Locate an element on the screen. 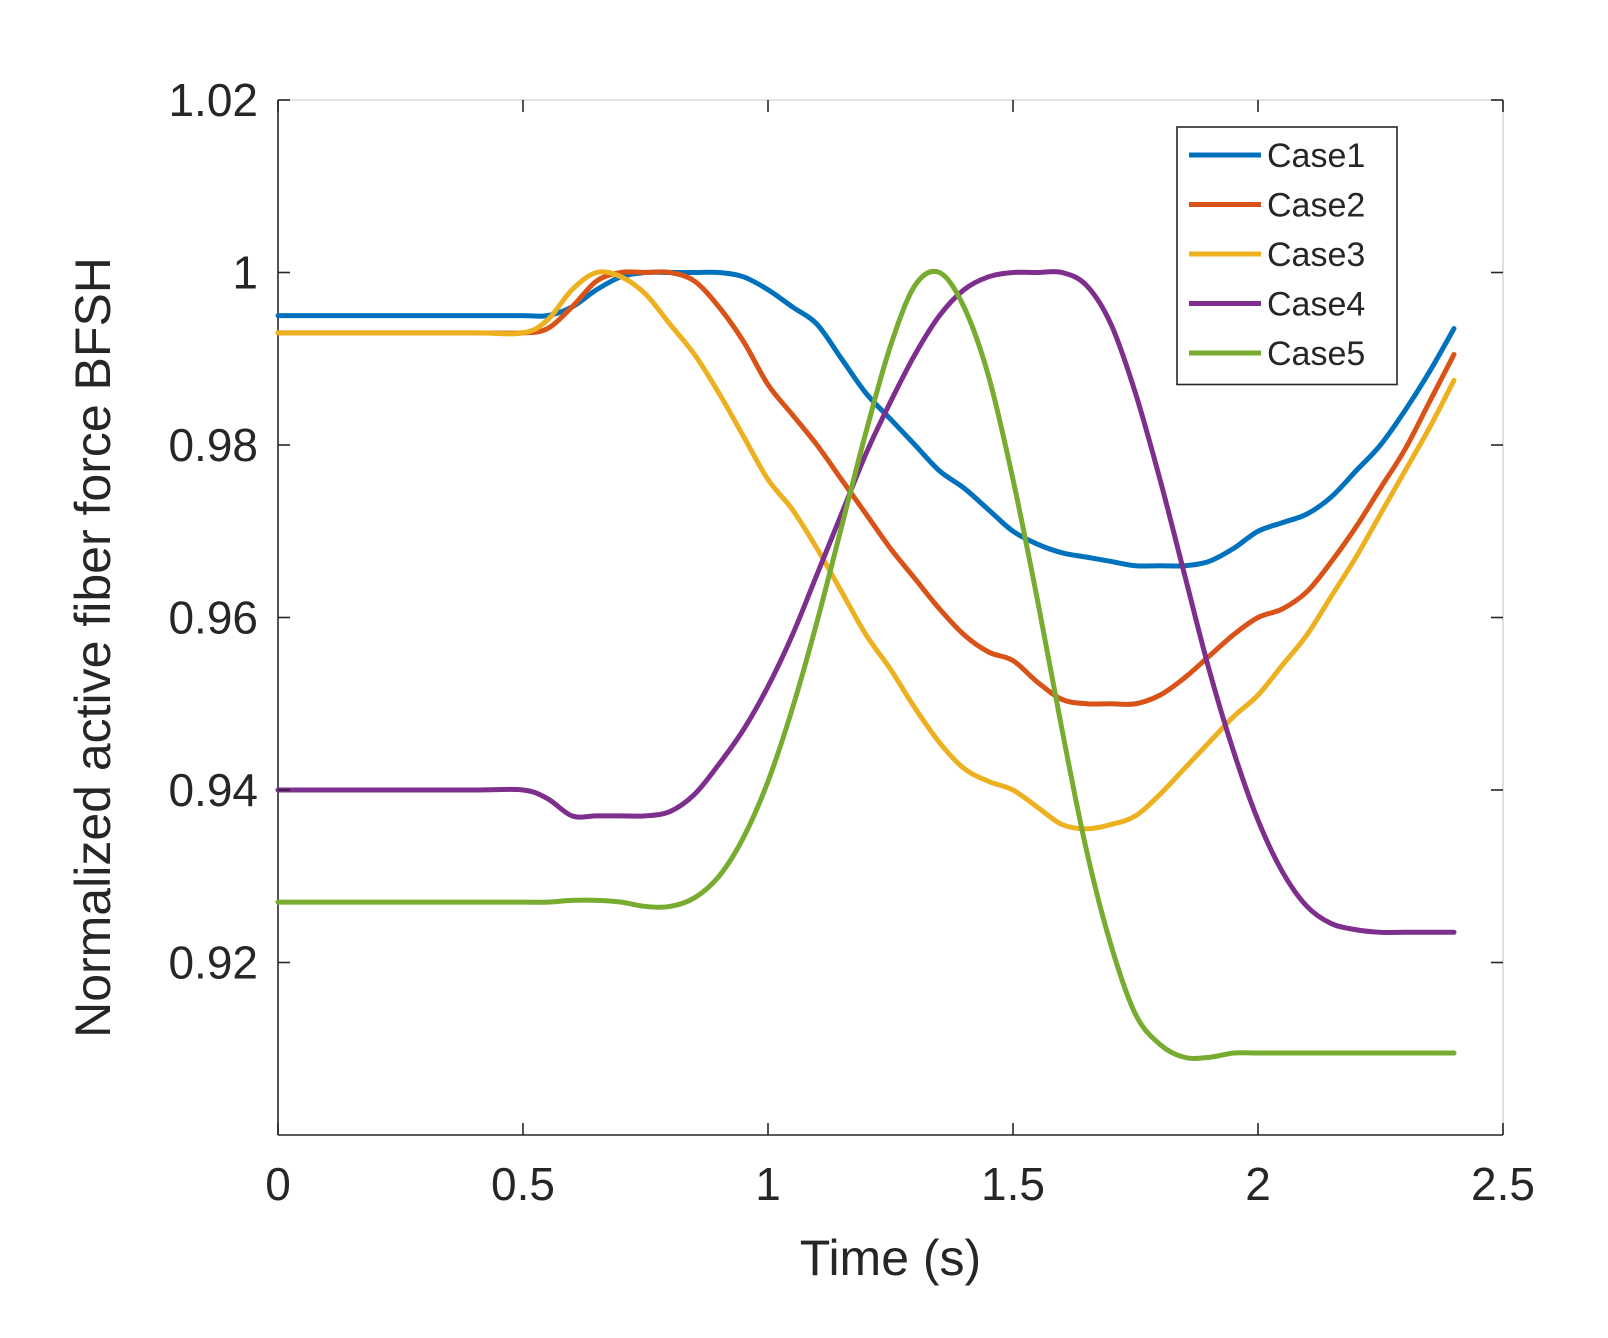 This screenshot has height=1338, width=1608. legend-label-case4: Case4 is located at coordinates (1316, 305).